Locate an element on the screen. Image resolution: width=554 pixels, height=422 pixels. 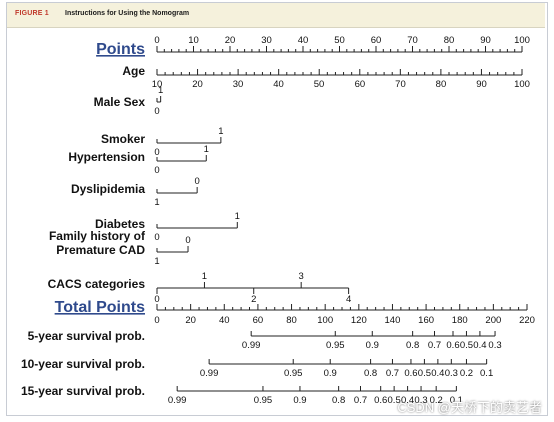
age-tick-label: 60 is located at coordinates (360, 84).